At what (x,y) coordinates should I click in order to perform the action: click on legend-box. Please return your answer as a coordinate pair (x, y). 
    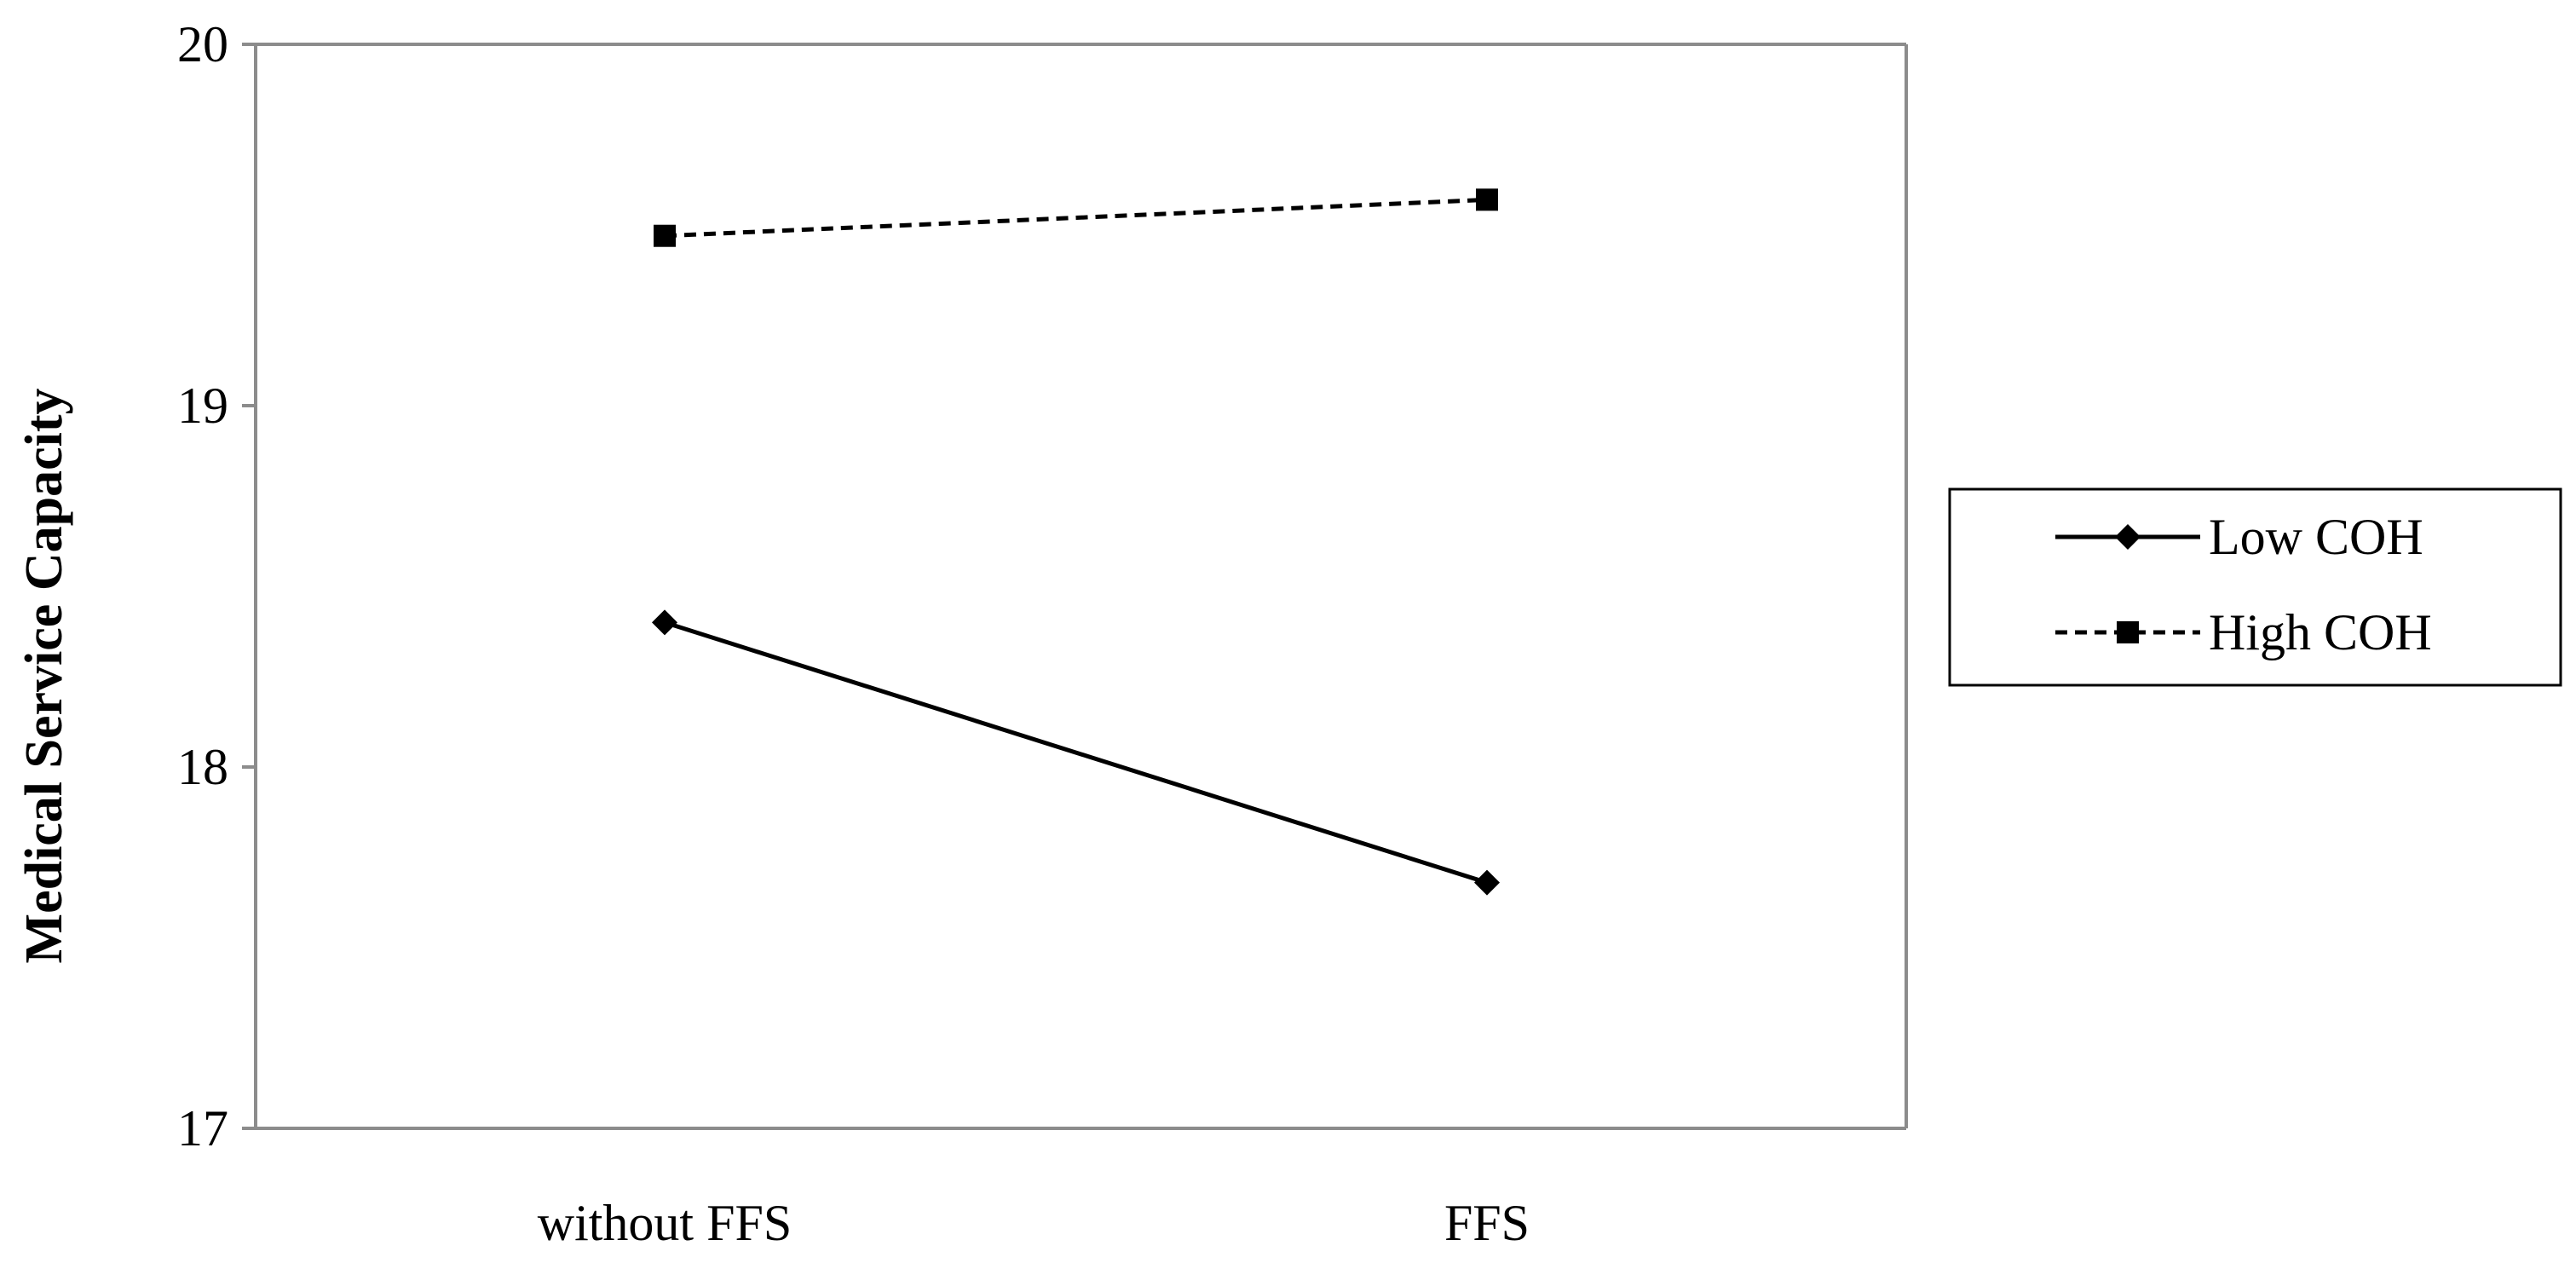
    Looking at the image, I should click on (2255, 587).